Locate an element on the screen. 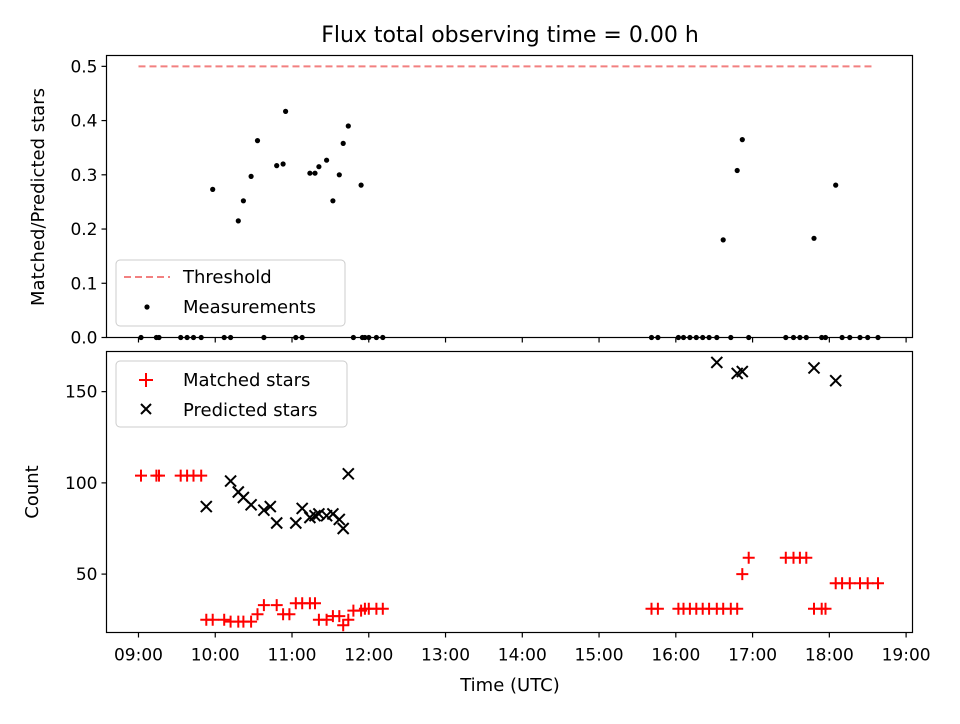 Image resolution: width=960 pixels, height=724 pixels. legend-matched-label: Matched stars is located at coordinates (246, 380).